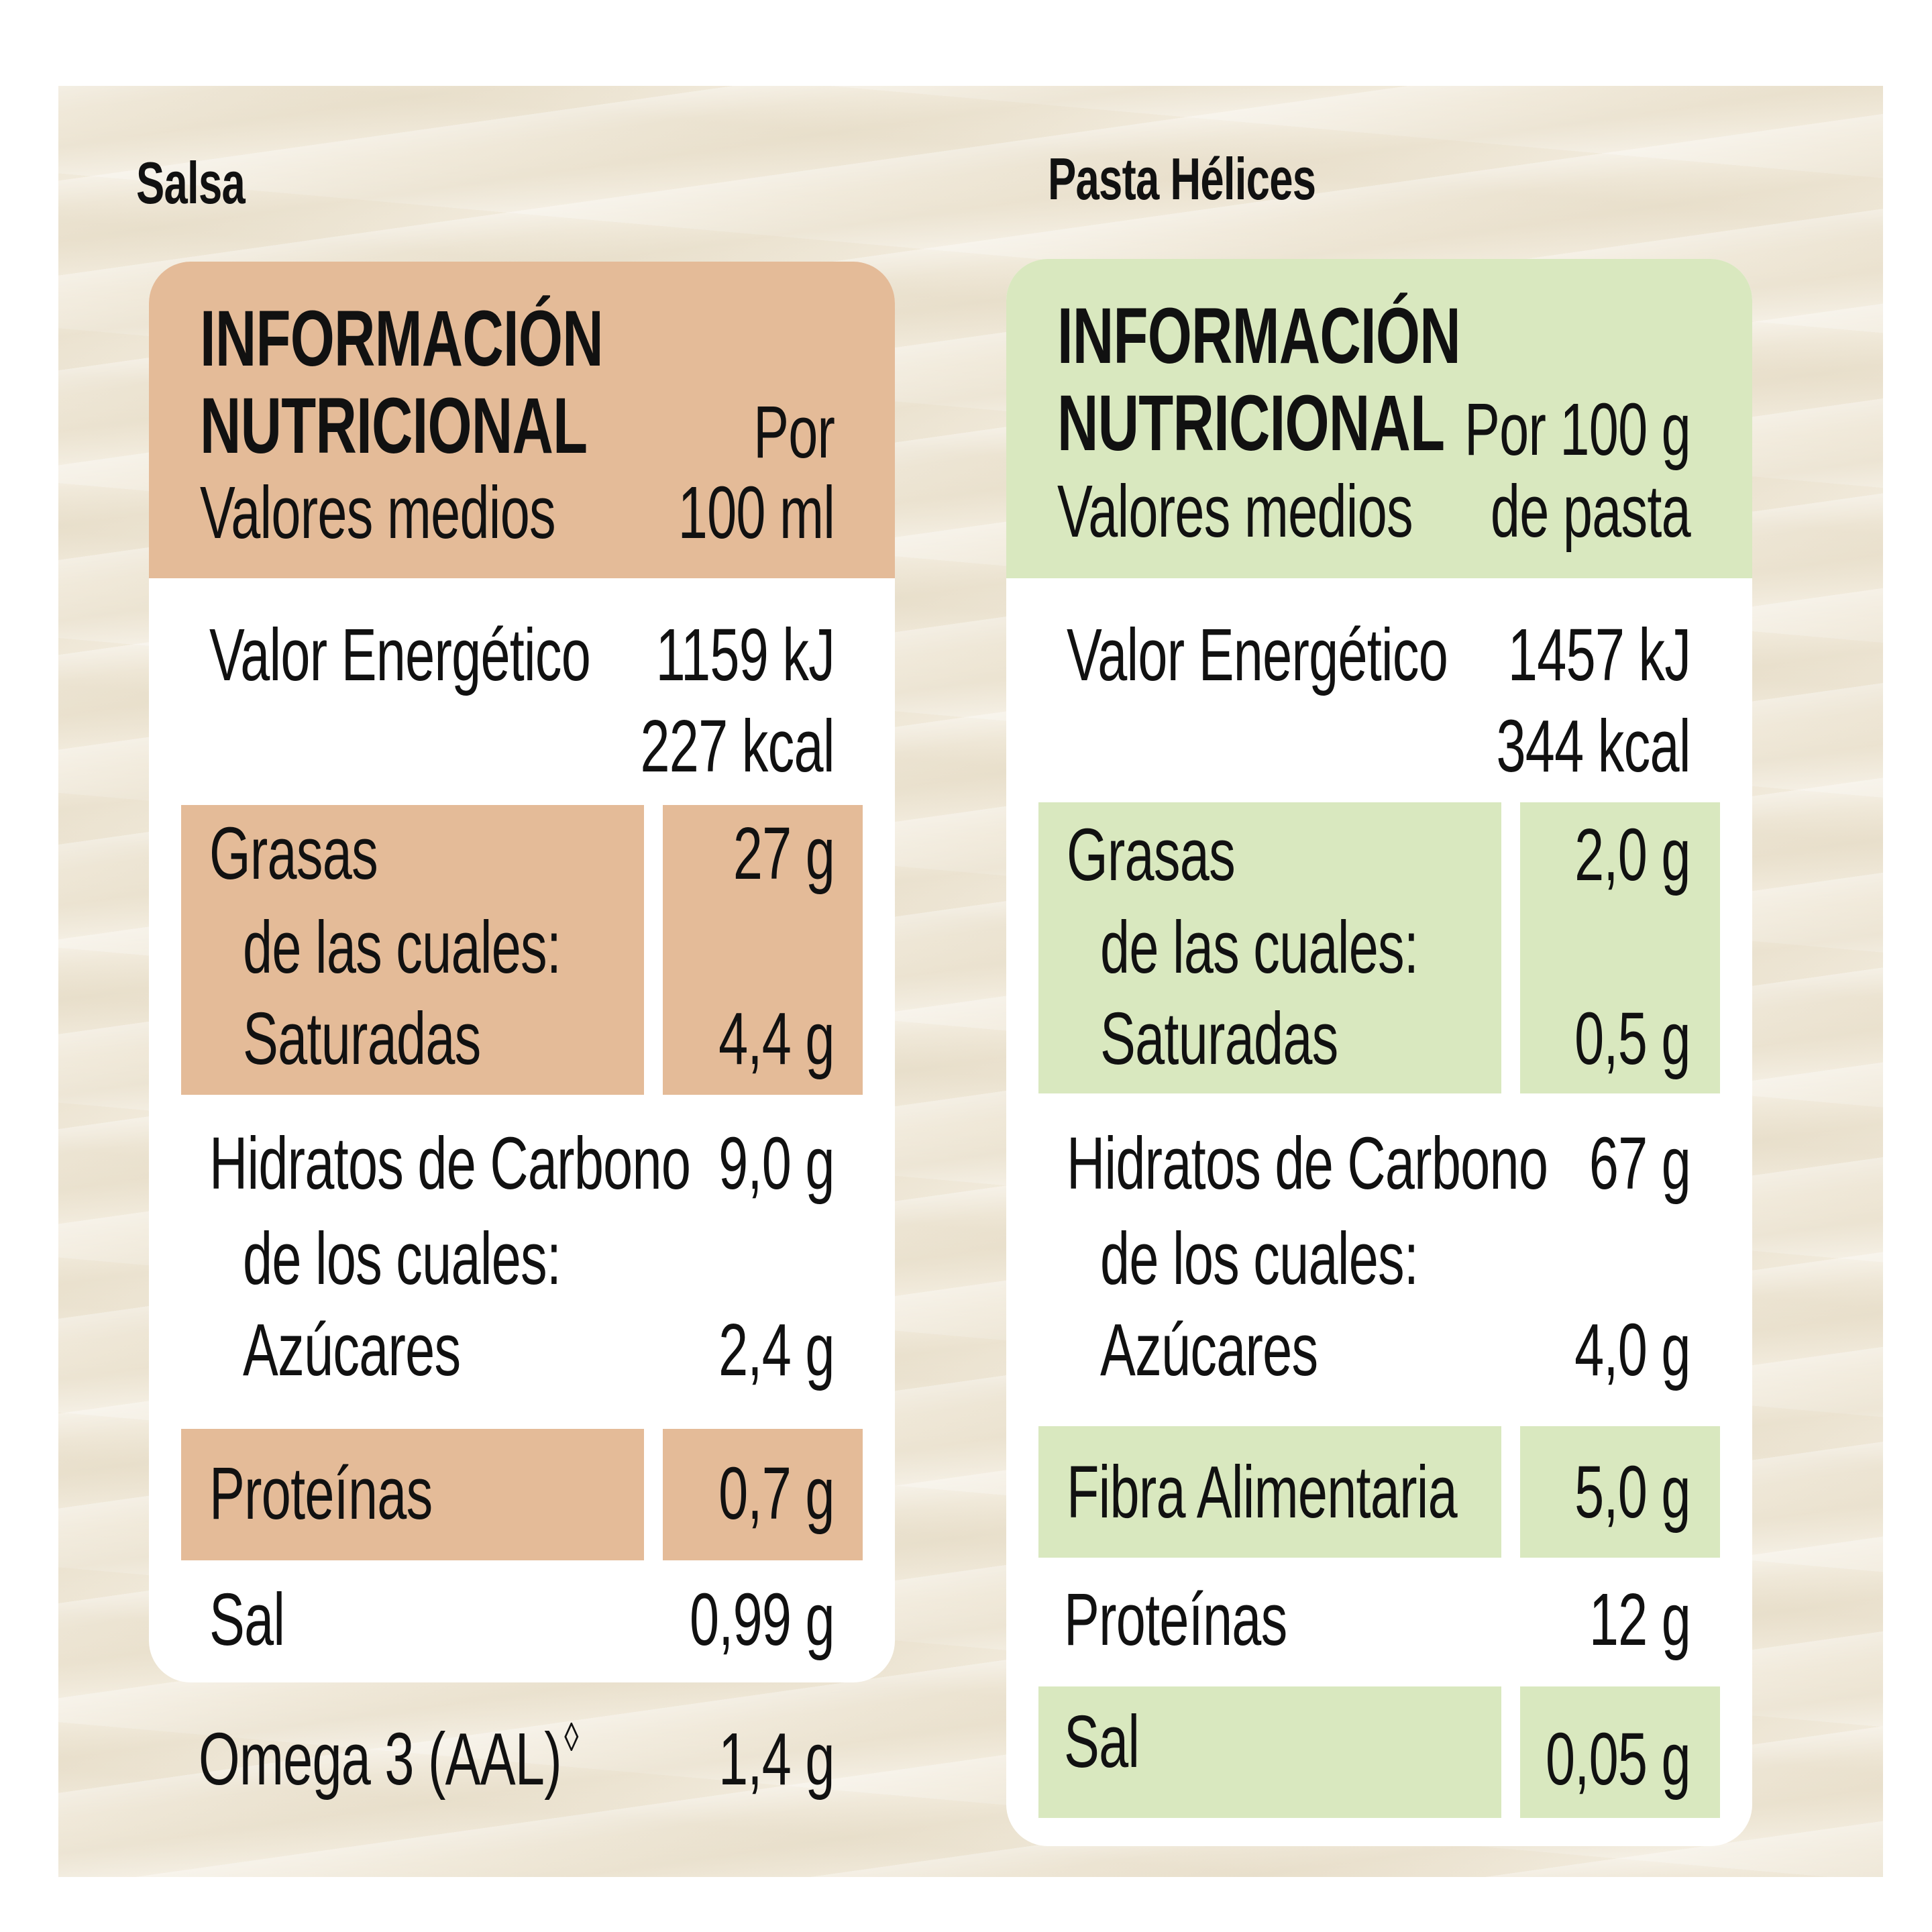 This screenshot has width=1932, height=1932. I want to click on pasta-energy-kj: 1457 kJ, so click(1599, 655).